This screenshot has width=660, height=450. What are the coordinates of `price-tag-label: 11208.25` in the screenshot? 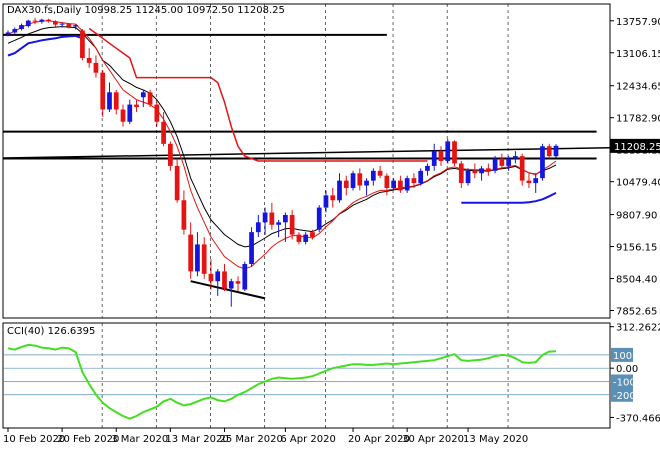 It's located at (637, 147).